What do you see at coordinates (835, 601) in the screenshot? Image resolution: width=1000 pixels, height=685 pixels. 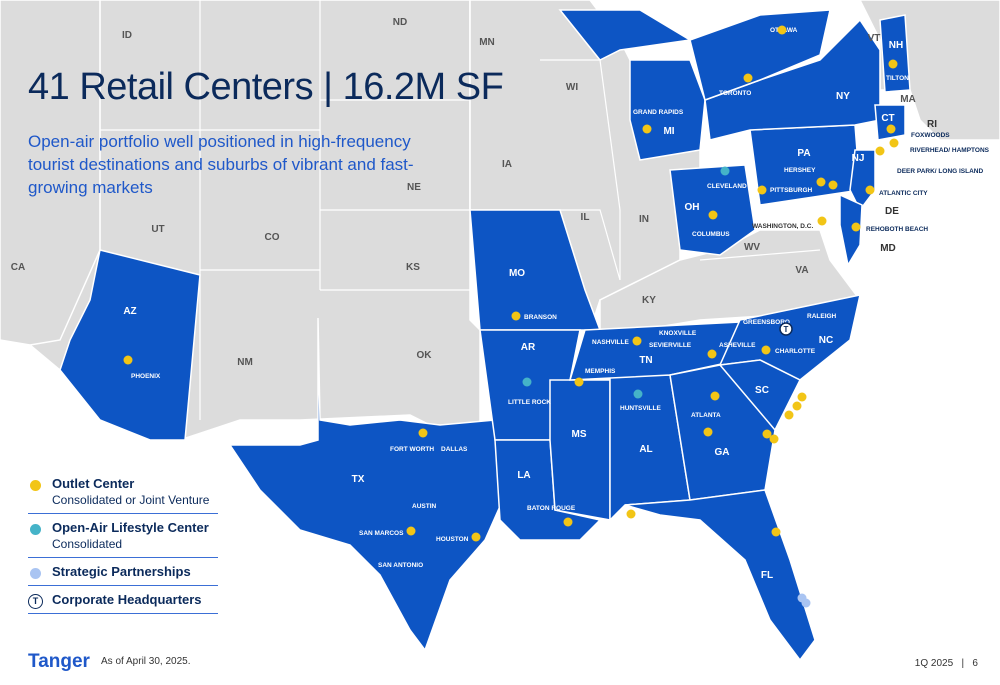 I see `city-label: PALM BEACH` at bounding box center [835, 601].